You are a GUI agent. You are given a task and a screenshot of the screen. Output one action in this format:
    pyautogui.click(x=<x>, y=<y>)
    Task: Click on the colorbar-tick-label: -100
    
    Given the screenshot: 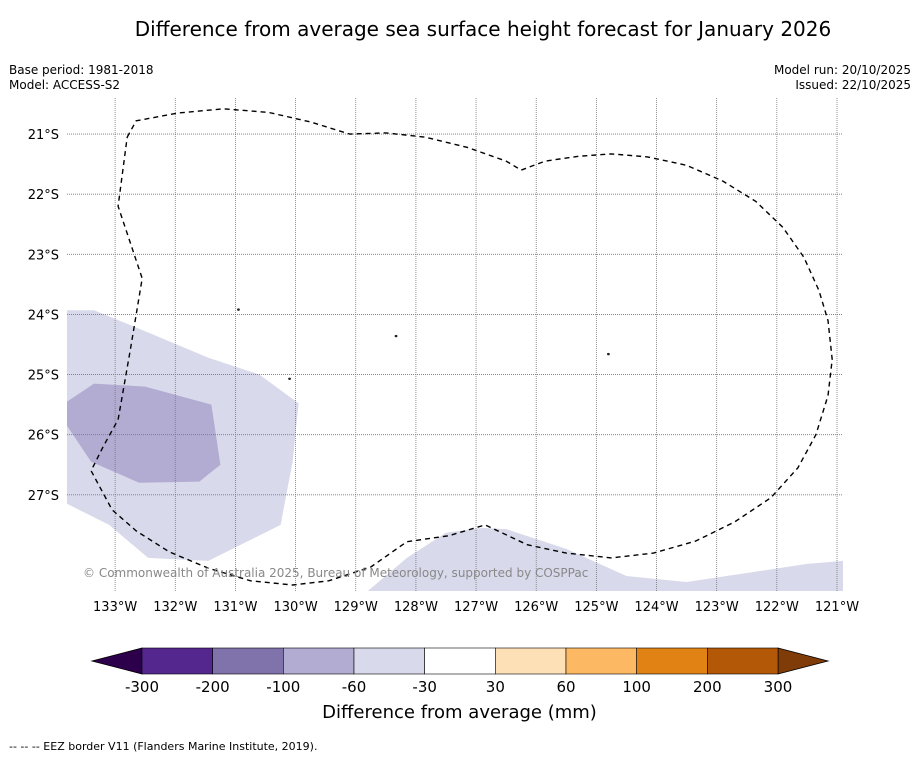 What is the action you would take?
    pyautogui.click(x=283, y=687)
    